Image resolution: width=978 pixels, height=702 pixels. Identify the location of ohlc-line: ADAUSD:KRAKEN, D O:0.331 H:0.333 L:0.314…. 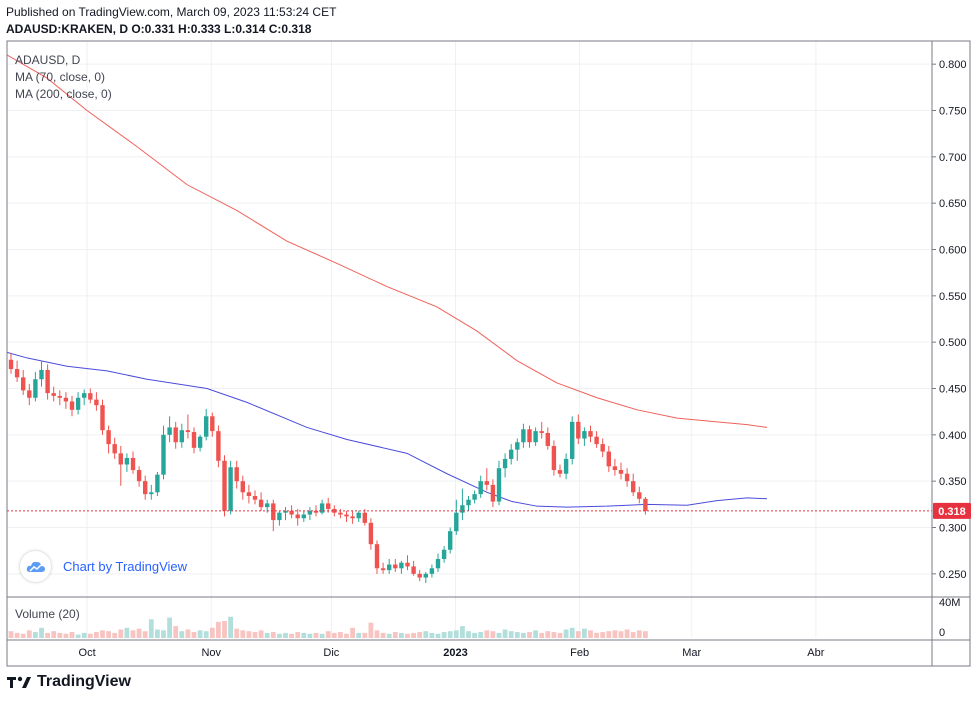
(159, 29).